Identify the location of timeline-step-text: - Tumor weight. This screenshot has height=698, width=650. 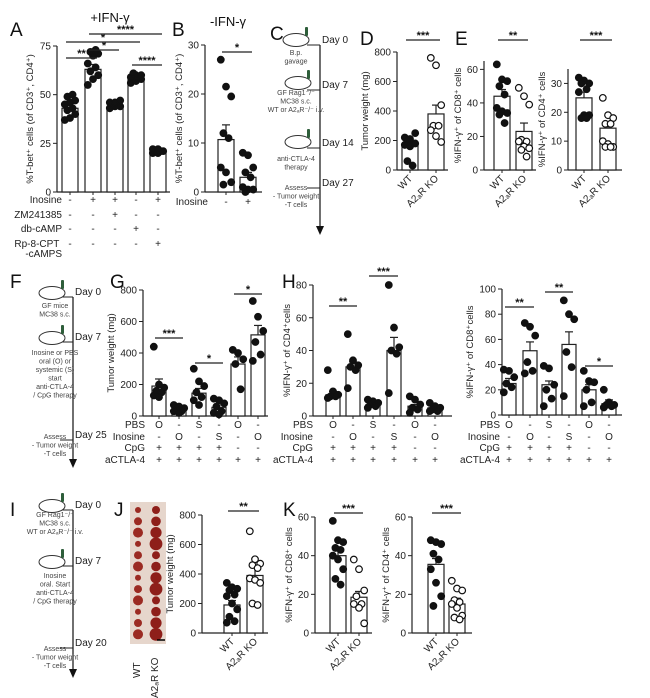
(296, 197).